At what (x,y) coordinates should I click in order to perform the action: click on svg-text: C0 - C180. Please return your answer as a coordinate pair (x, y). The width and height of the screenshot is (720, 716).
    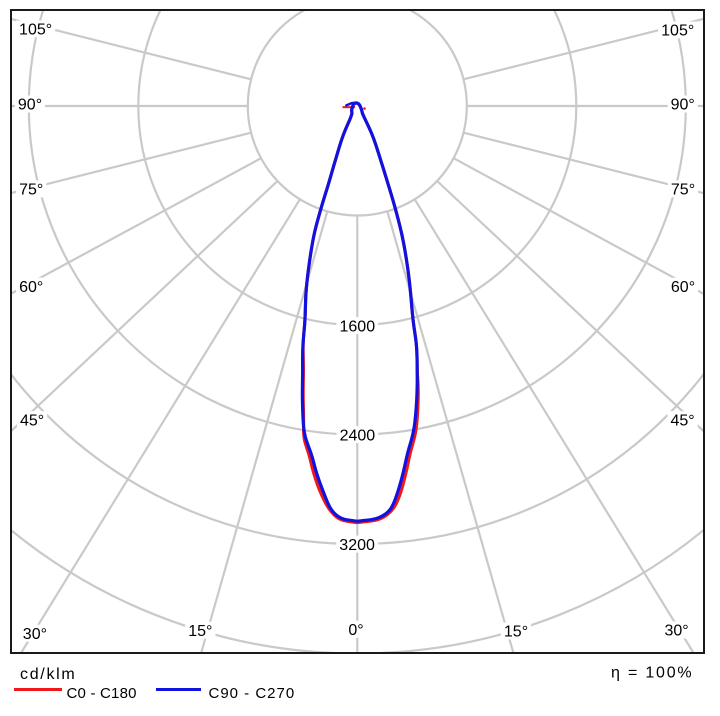
    Looking at the image, I should click on (102, 693).